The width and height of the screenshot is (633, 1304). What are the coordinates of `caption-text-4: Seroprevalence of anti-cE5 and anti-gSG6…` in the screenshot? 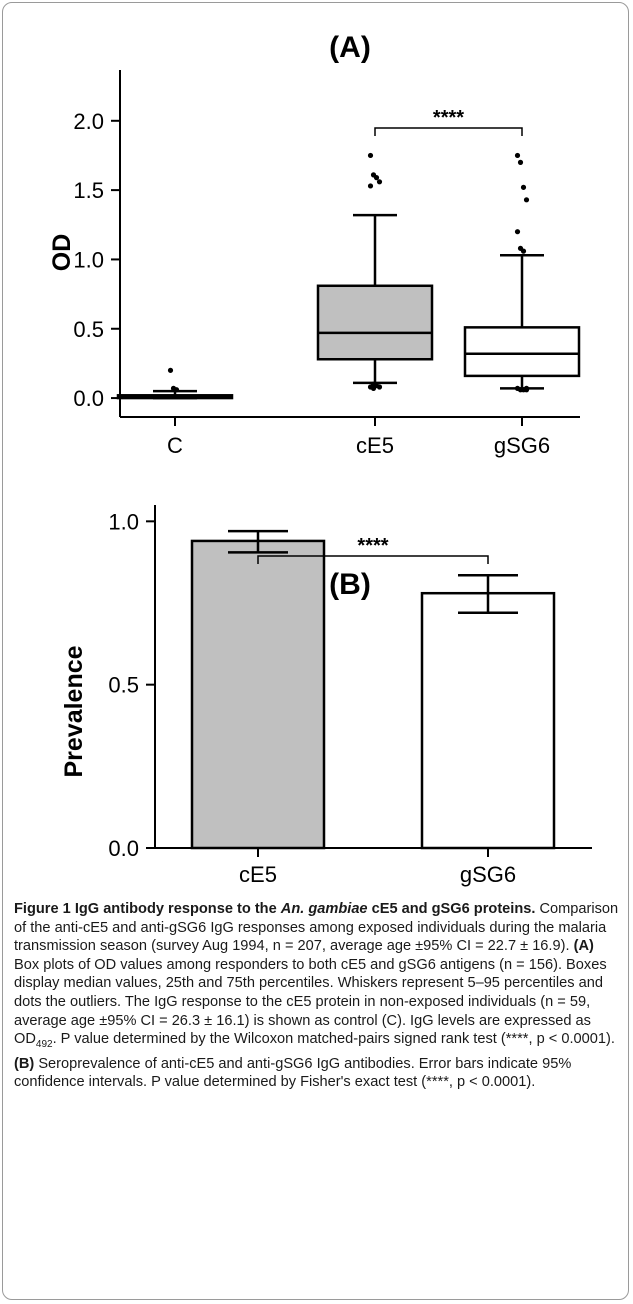 It's located at (293, 1073).